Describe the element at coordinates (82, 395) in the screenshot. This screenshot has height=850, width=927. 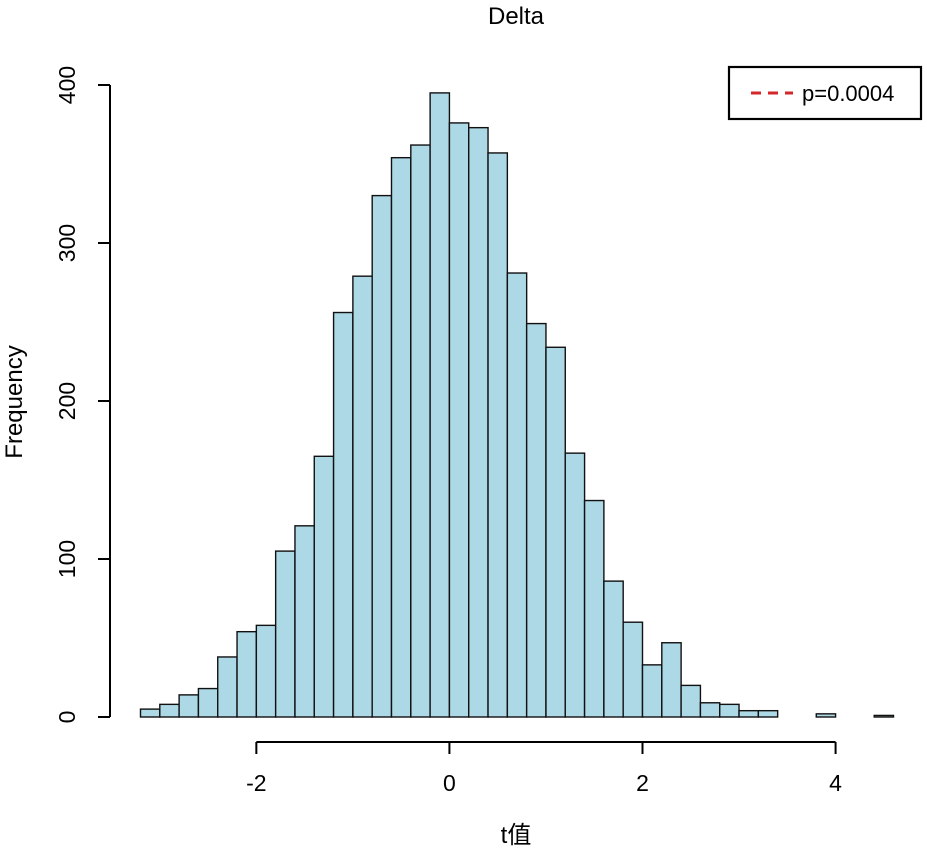
I see `y-axis: 0 100 200 300 400` at that location.